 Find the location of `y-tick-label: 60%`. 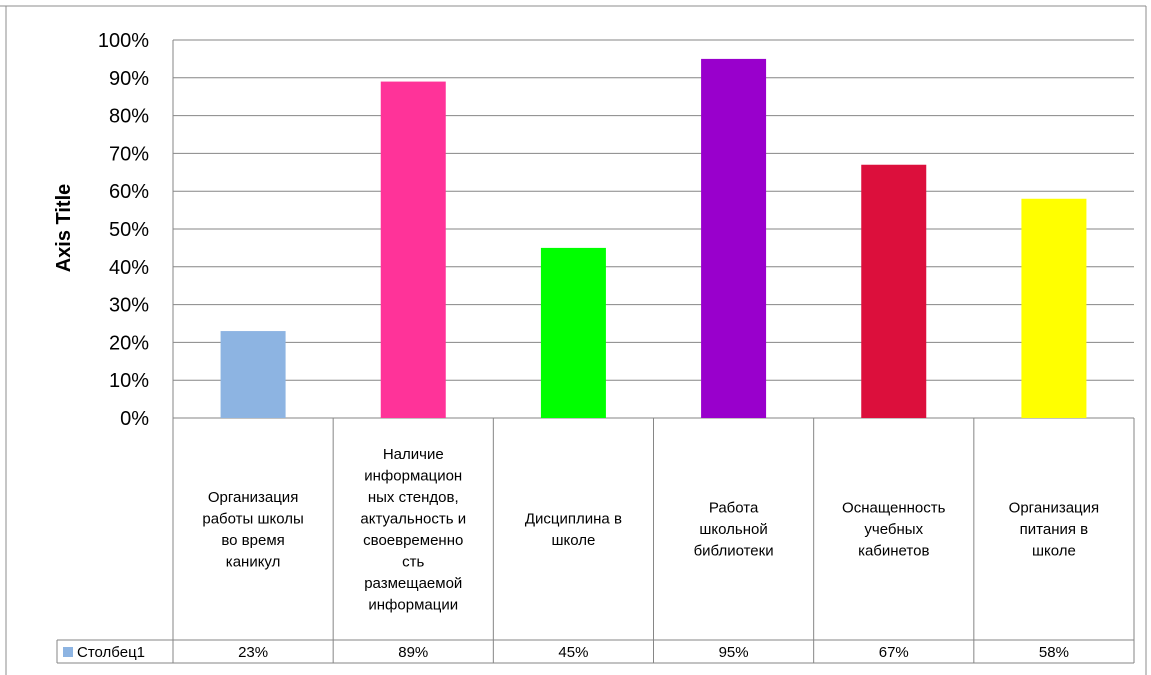

y-tick-label: 60% is located at coordinates (129, 192).